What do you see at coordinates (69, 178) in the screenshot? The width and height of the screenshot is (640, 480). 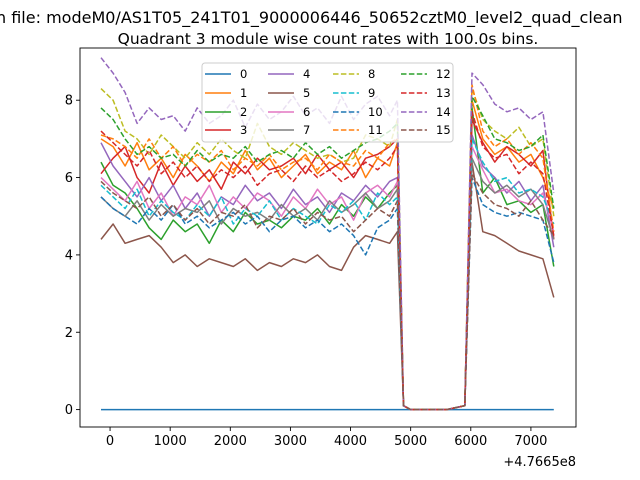 I see `y-tick-label: 6` at bounding box center [69, 178].